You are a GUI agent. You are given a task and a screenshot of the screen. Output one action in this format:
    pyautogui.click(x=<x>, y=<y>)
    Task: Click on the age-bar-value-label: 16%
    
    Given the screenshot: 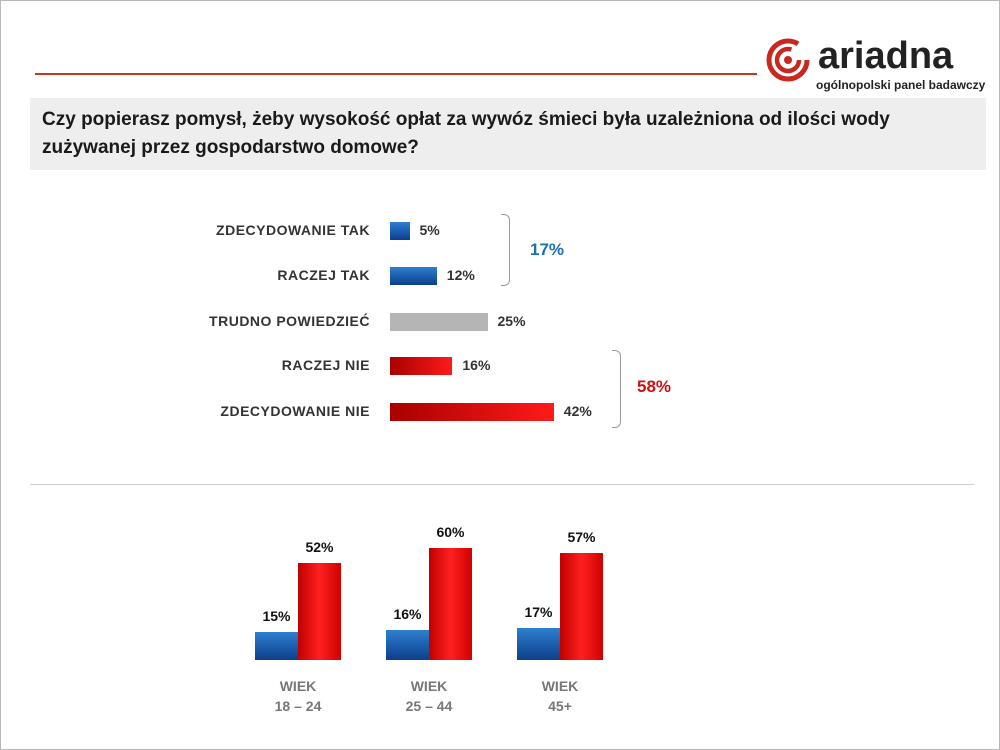 What is the action you would take?
    pyautogui.click(x=407, y=614)
    